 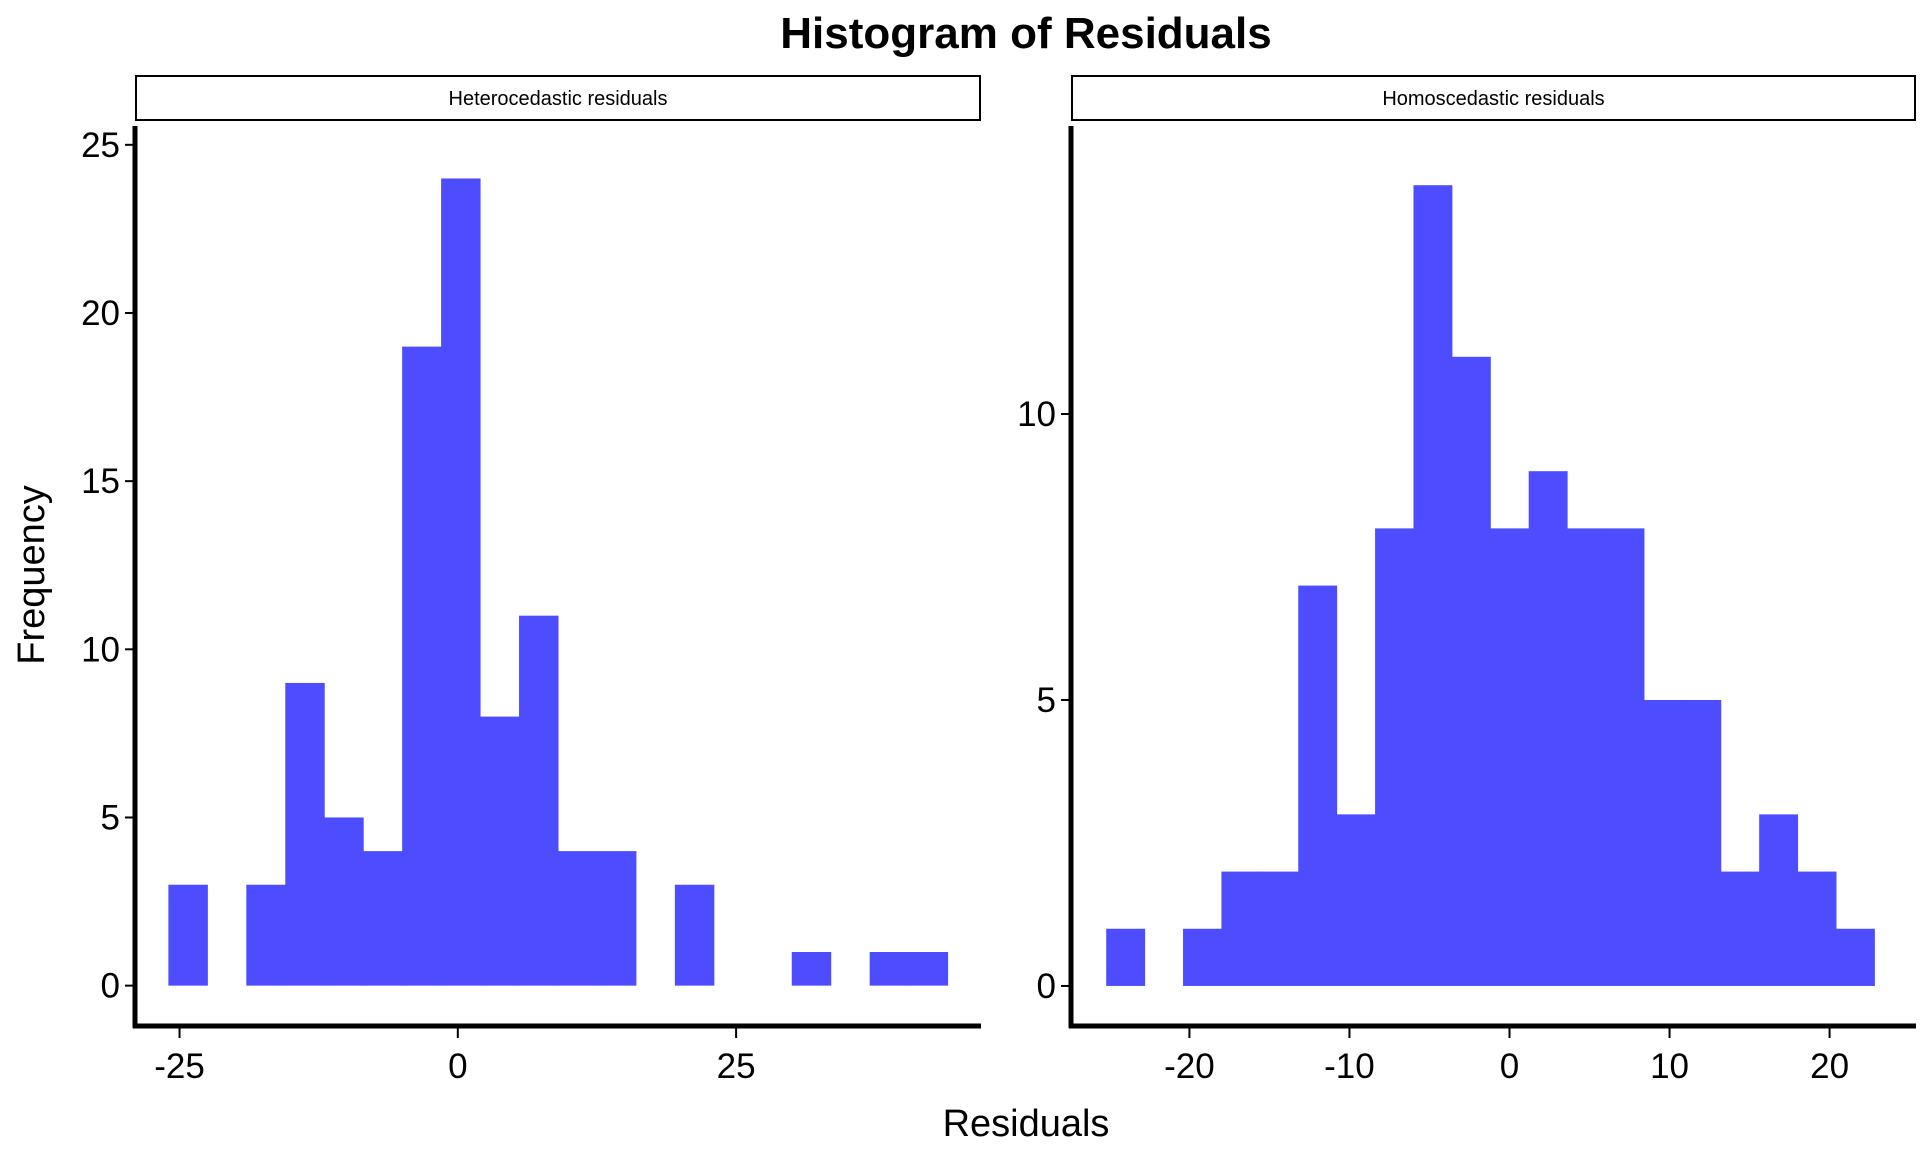 What do you see at coordinates (1669, 1066) in the screenshot?
I see `x-tick-label: 10` at bounding box center [1669, 1066].